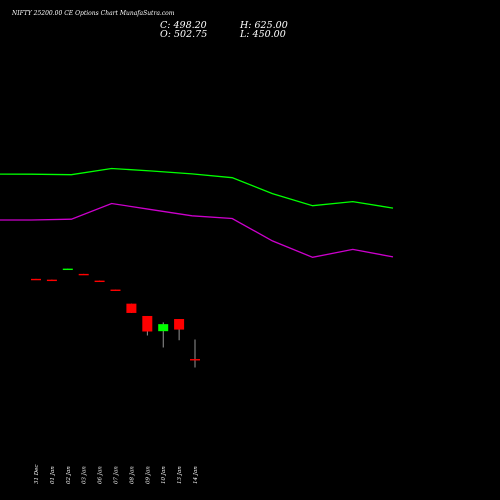 The height and width of the screenshot is (500, 500). What do you see at coordinates (264, 25) in the screenshot?
I see `high-value: H: 625.00` at bounding box center [264, 25].